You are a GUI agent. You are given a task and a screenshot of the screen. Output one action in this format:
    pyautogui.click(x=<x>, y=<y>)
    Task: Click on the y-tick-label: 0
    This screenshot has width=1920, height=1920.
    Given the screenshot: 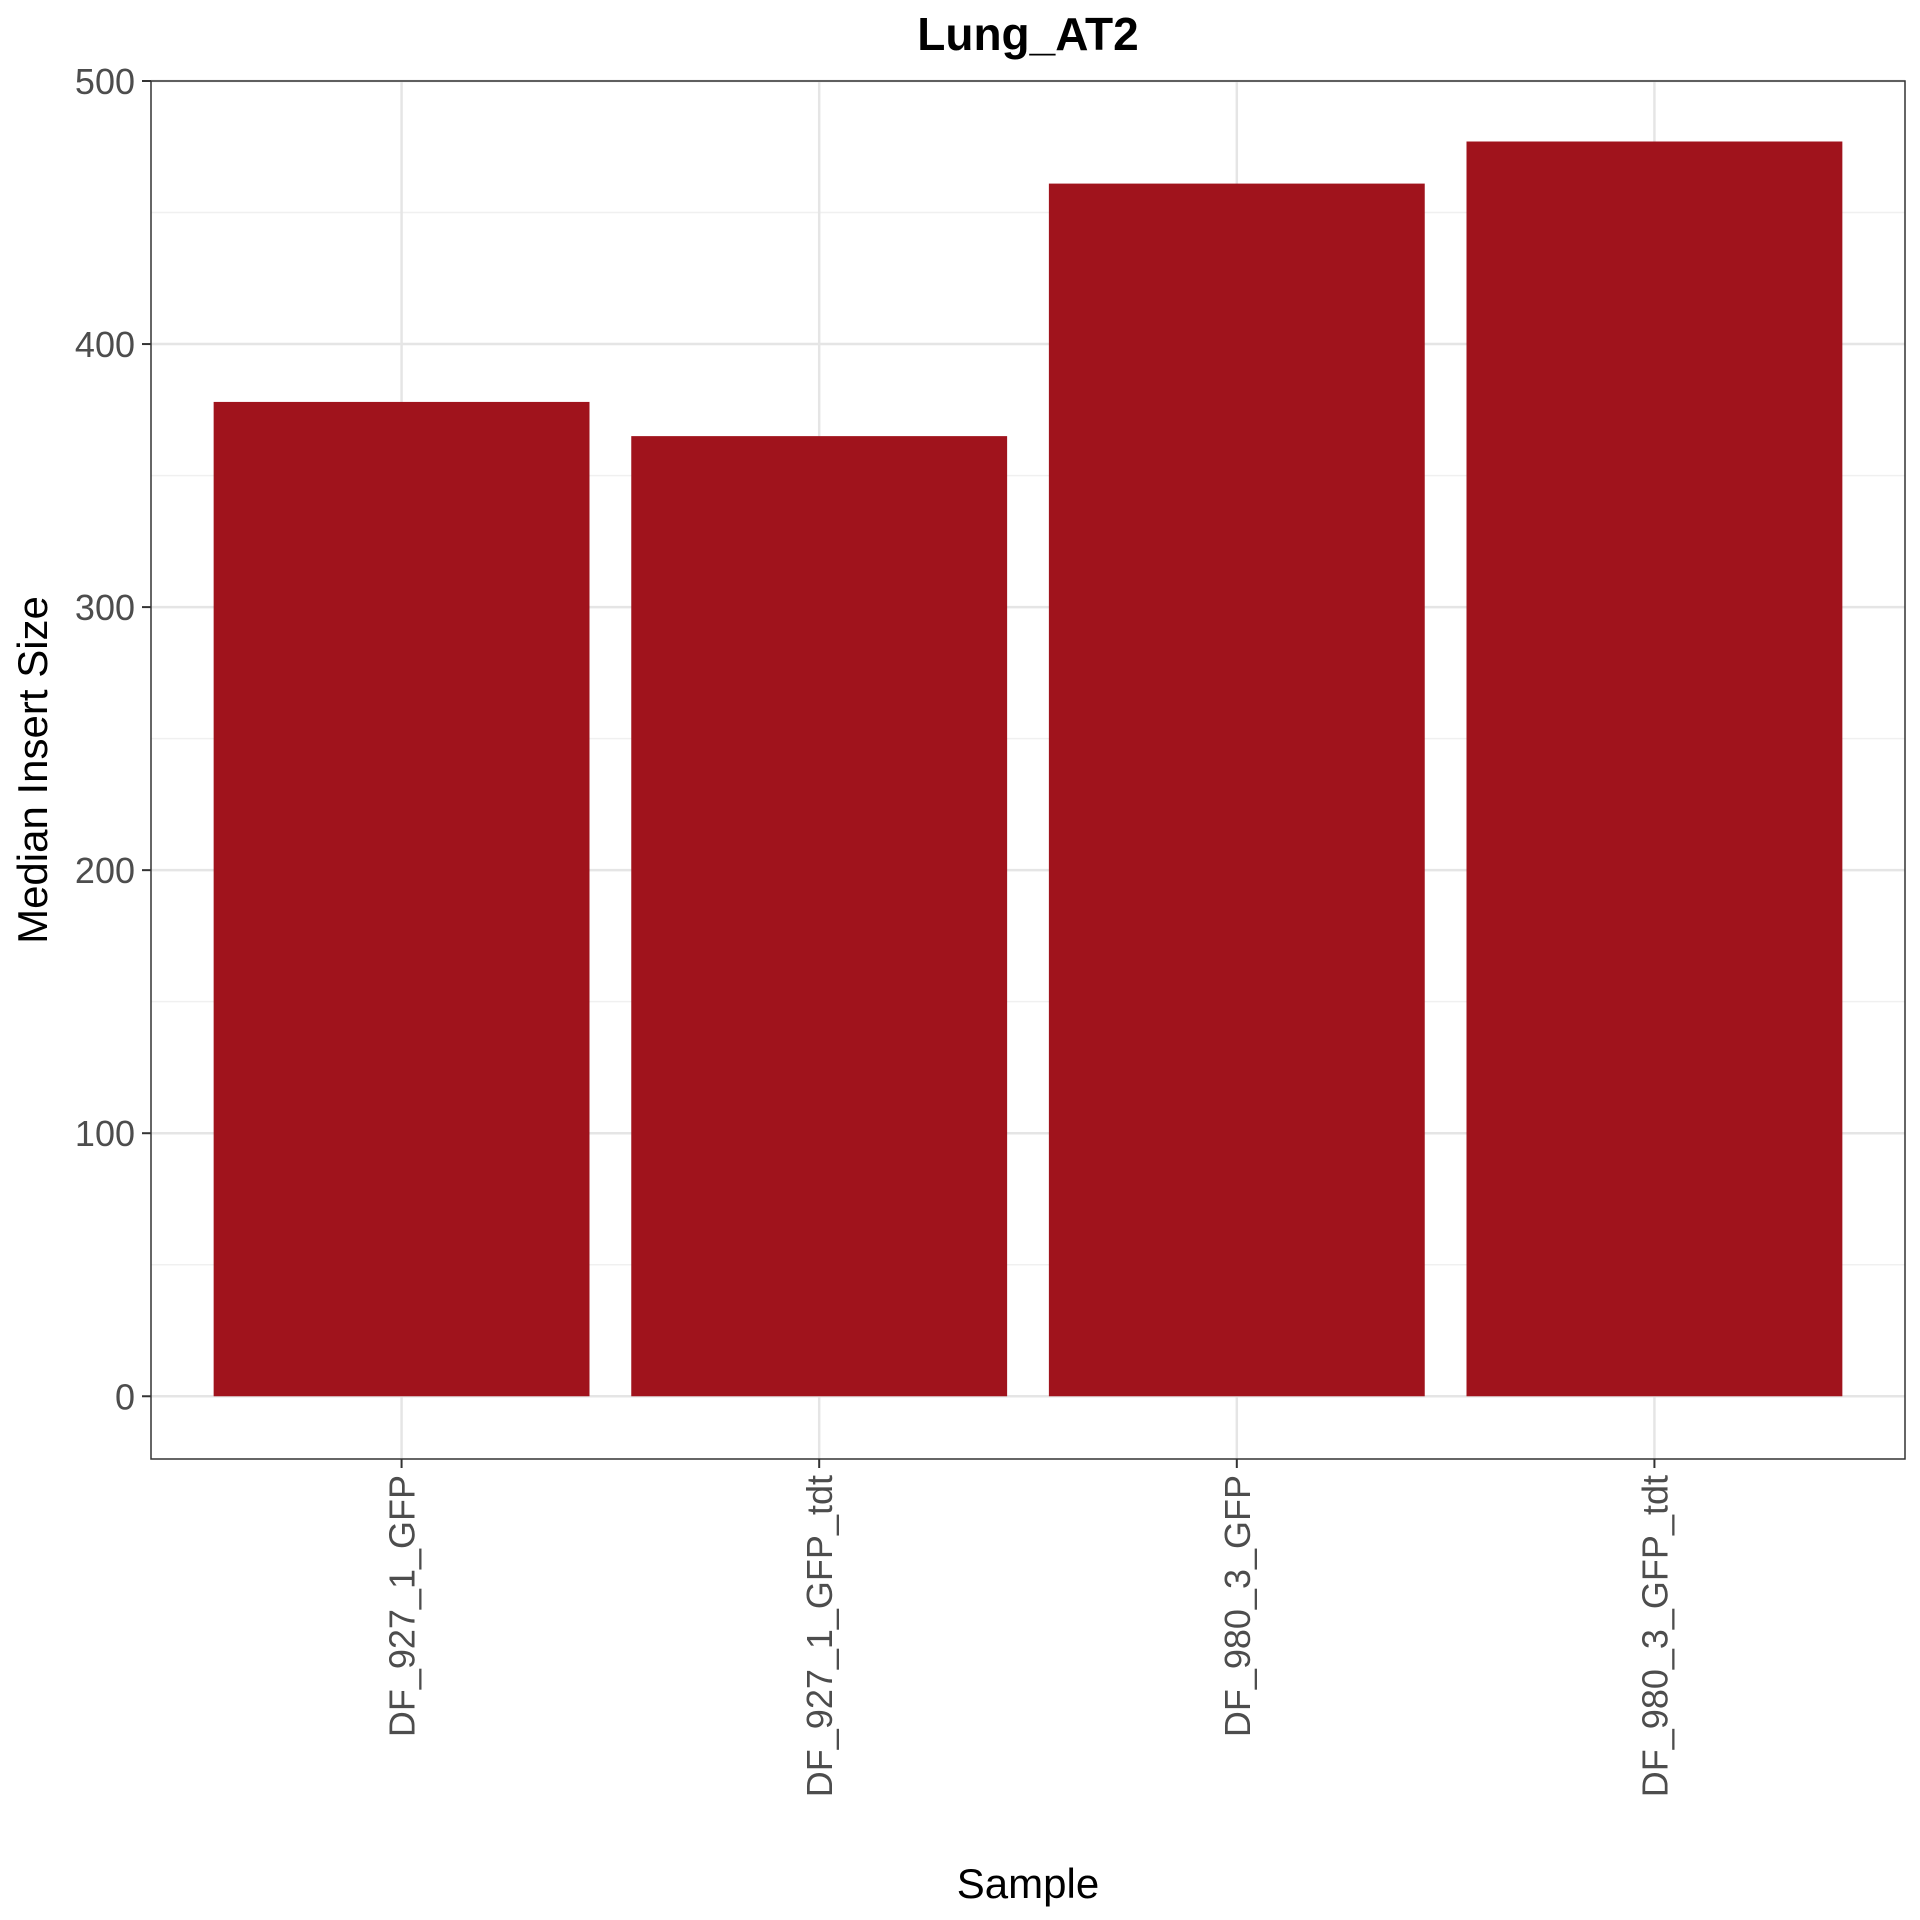 What is the action you would take?
    pyautogui.click(x=125, y=1396)
    